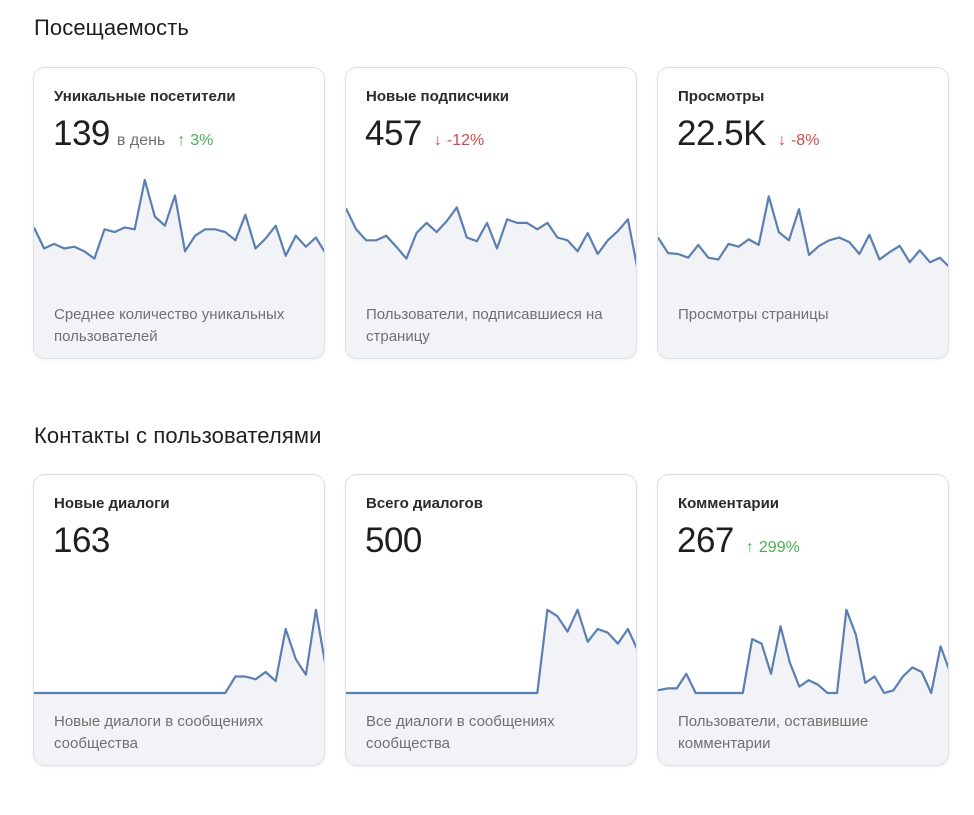 This screenshot has height=815, width=974. I want to click on card-views: Просмотры 22.5K ↓ -8% Просмотры страницы, so click(803, 213).